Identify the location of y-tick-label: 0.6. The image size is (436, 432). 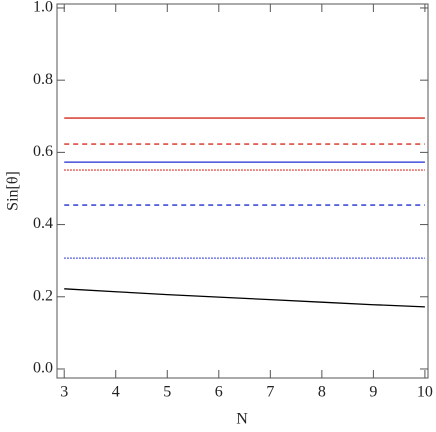
(43, 151).